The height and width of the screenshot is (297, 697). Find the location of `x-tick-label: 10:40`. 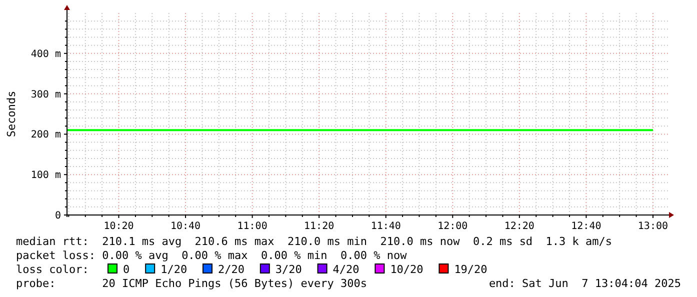

x-tick-label: 10:40 is located at coordinates (185, 226).